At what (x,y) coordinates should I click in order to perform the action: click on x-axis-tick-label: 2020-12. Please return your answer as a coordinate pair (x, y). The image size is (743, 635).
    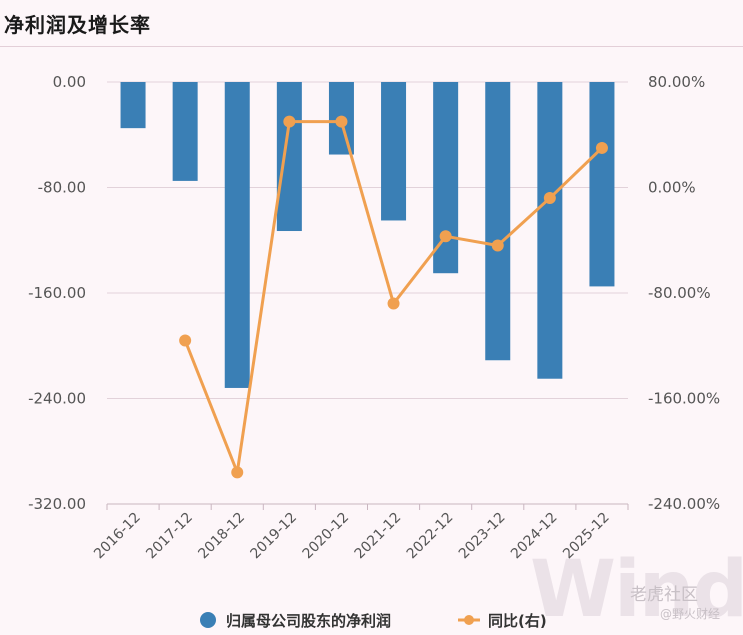
    Looking at the image, I should click on (326, 536).